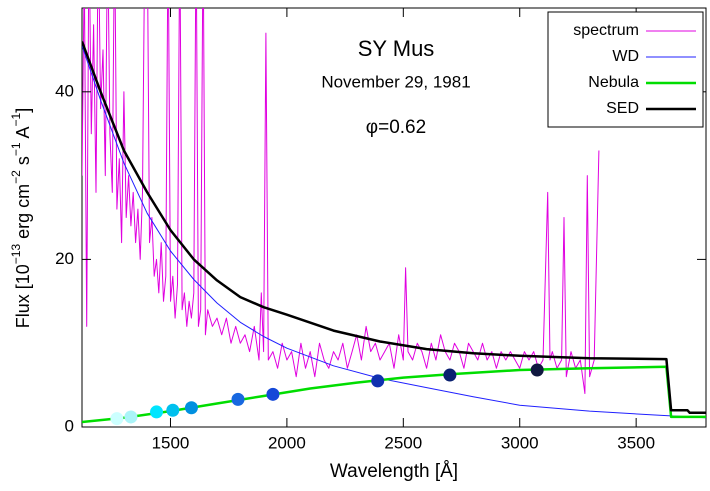  What do you see at coordinates (625, 69) in the screenshot?
I see `legend: spectrum WD Nebula SED` at bounding box center [625, 69].